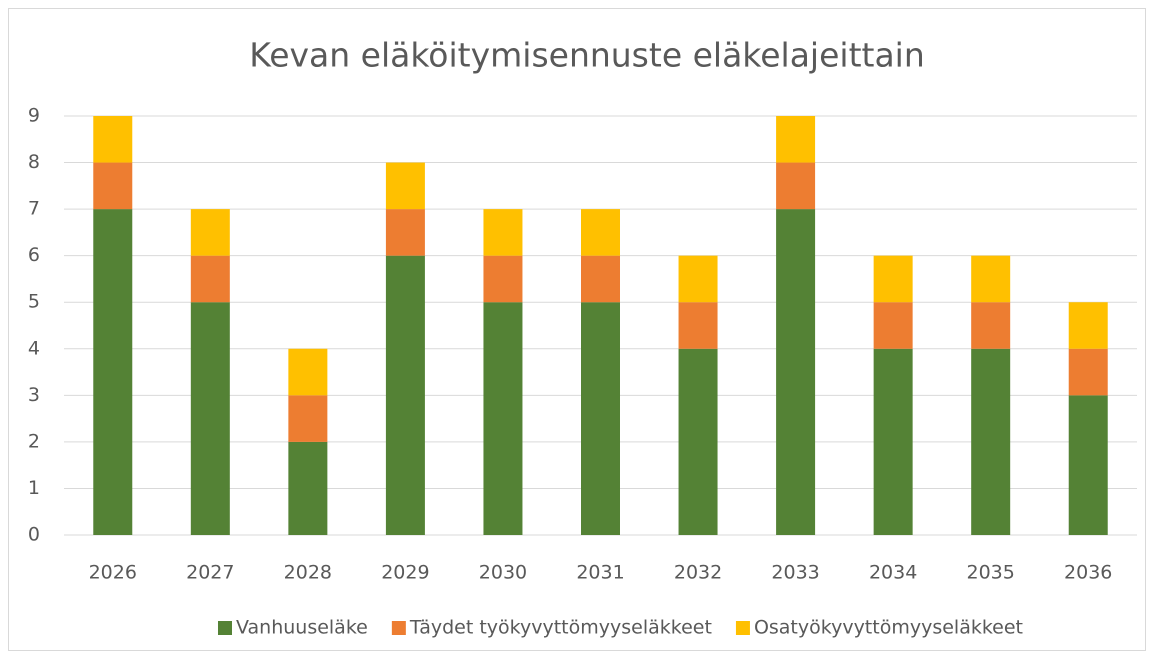 Image resolution: width=1154 pixels, height=663 pixels. I want to click on x-tick-label: 2027, so click(210, 573).